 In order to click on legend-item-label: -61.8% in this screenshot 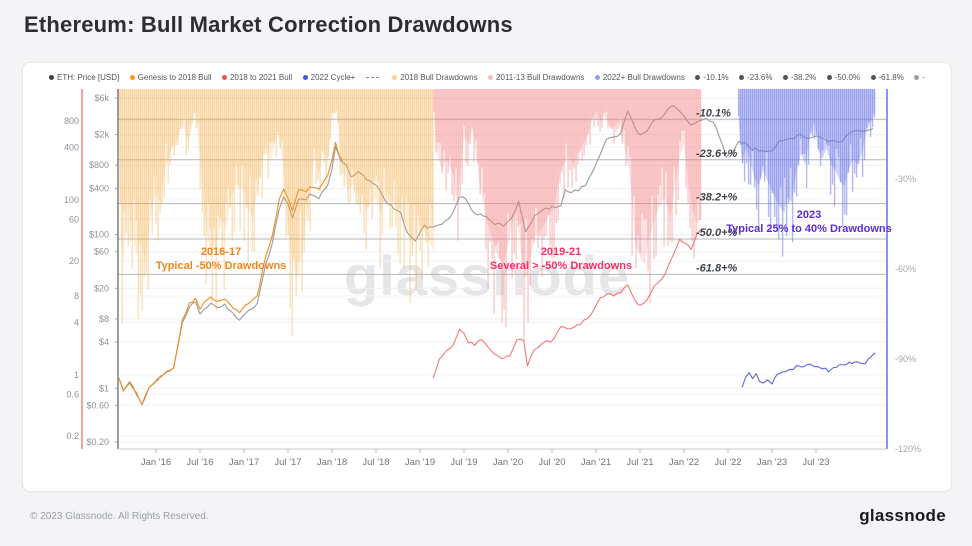, I will do `click(891, 77)`.